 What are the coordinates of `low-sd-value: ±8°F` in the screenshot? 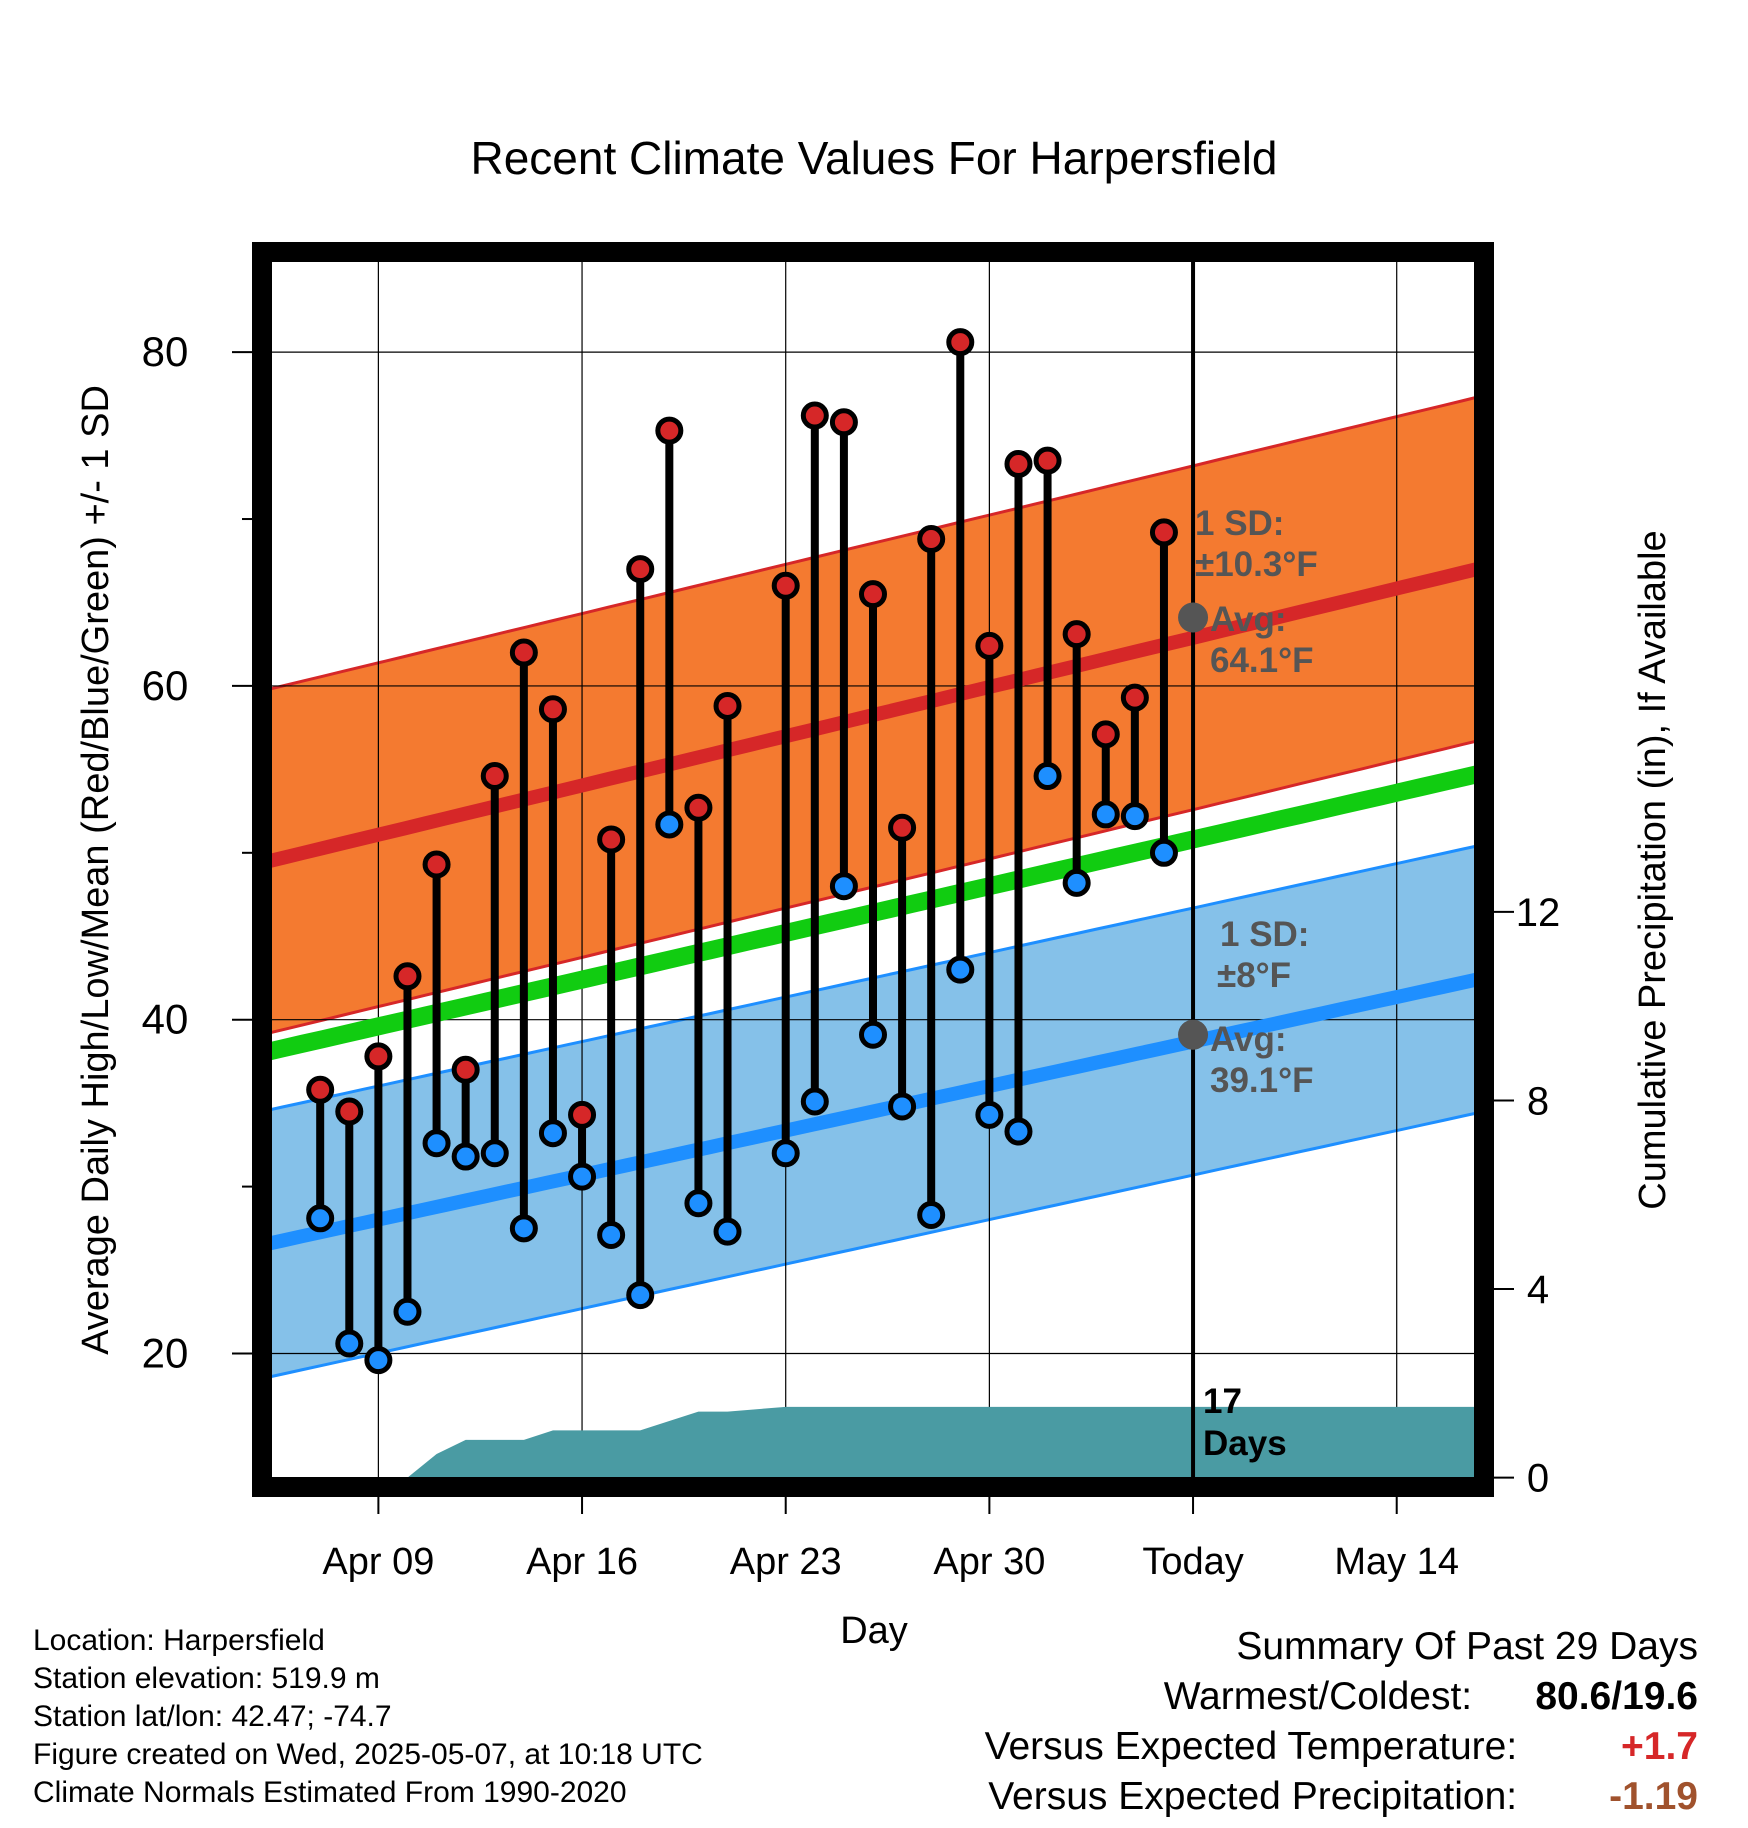 It's located at (1254, 975).